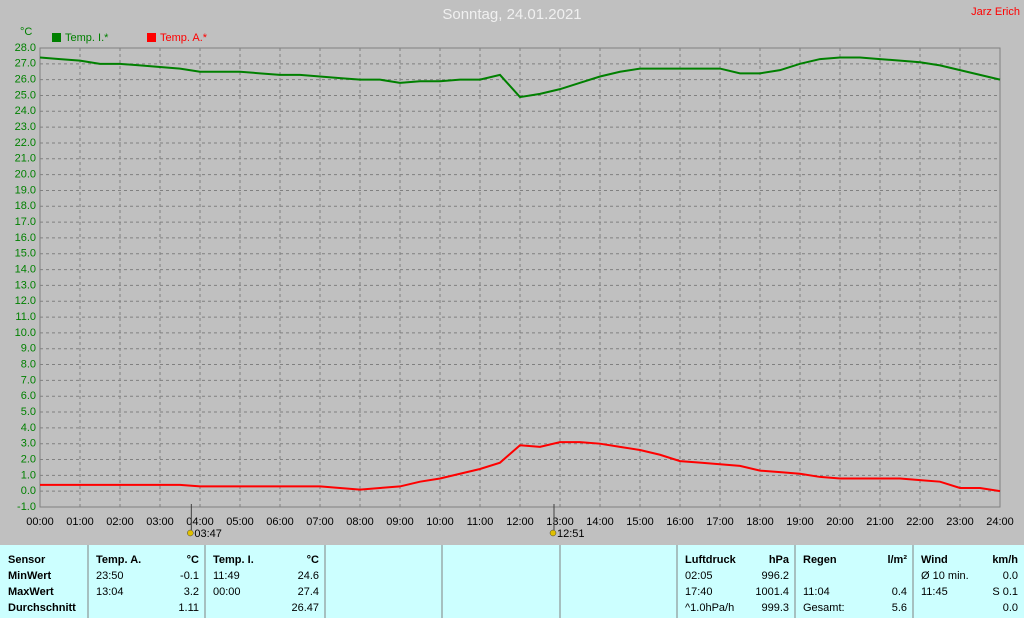 The width and height of the screenshot is (1024, 618). Describe the element at coordinates (200, 522) in the screenshot. I see `x-tick-label: 04:00` at that location.